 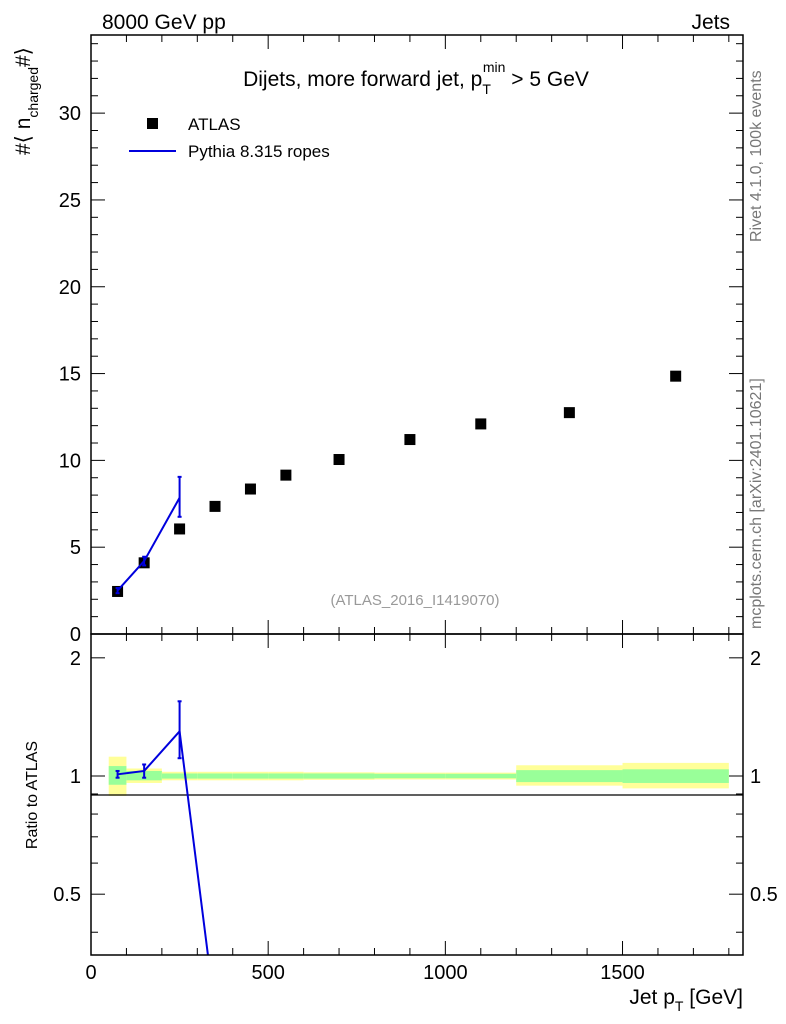 I want to click on main-ytick-label: 15, so click(x=70, y=375).